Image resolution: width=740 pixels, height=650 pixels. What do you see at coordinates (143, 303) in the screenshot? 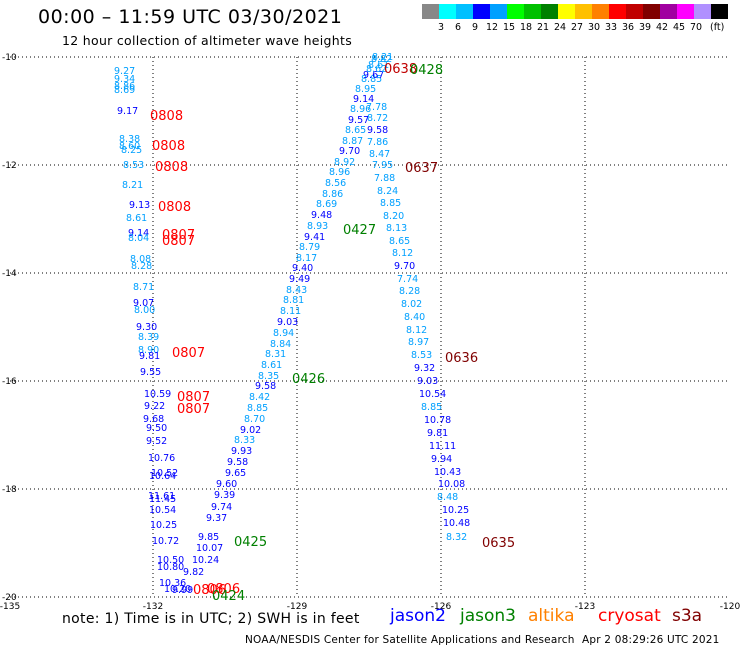
I see `wave-height-label: 9.07` at bounding box center [143, 303].